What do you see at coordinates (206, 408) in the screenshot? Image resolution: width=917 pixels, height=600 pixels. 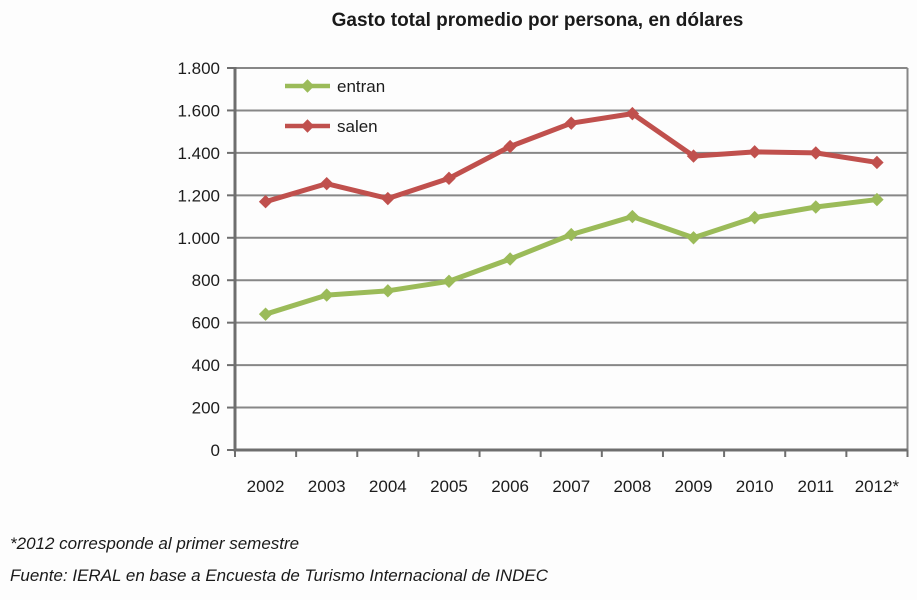 I see `y-axis-label: 200` at bounding box center [206, 408].